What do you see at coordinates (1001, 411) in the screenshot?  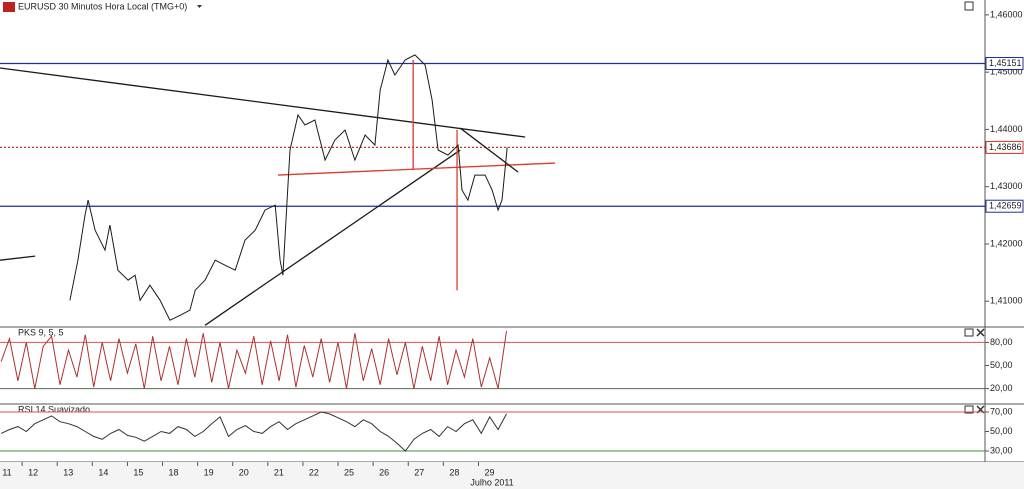 I see `y-tick-label: 70,00` at bounding box center [1001, 411].